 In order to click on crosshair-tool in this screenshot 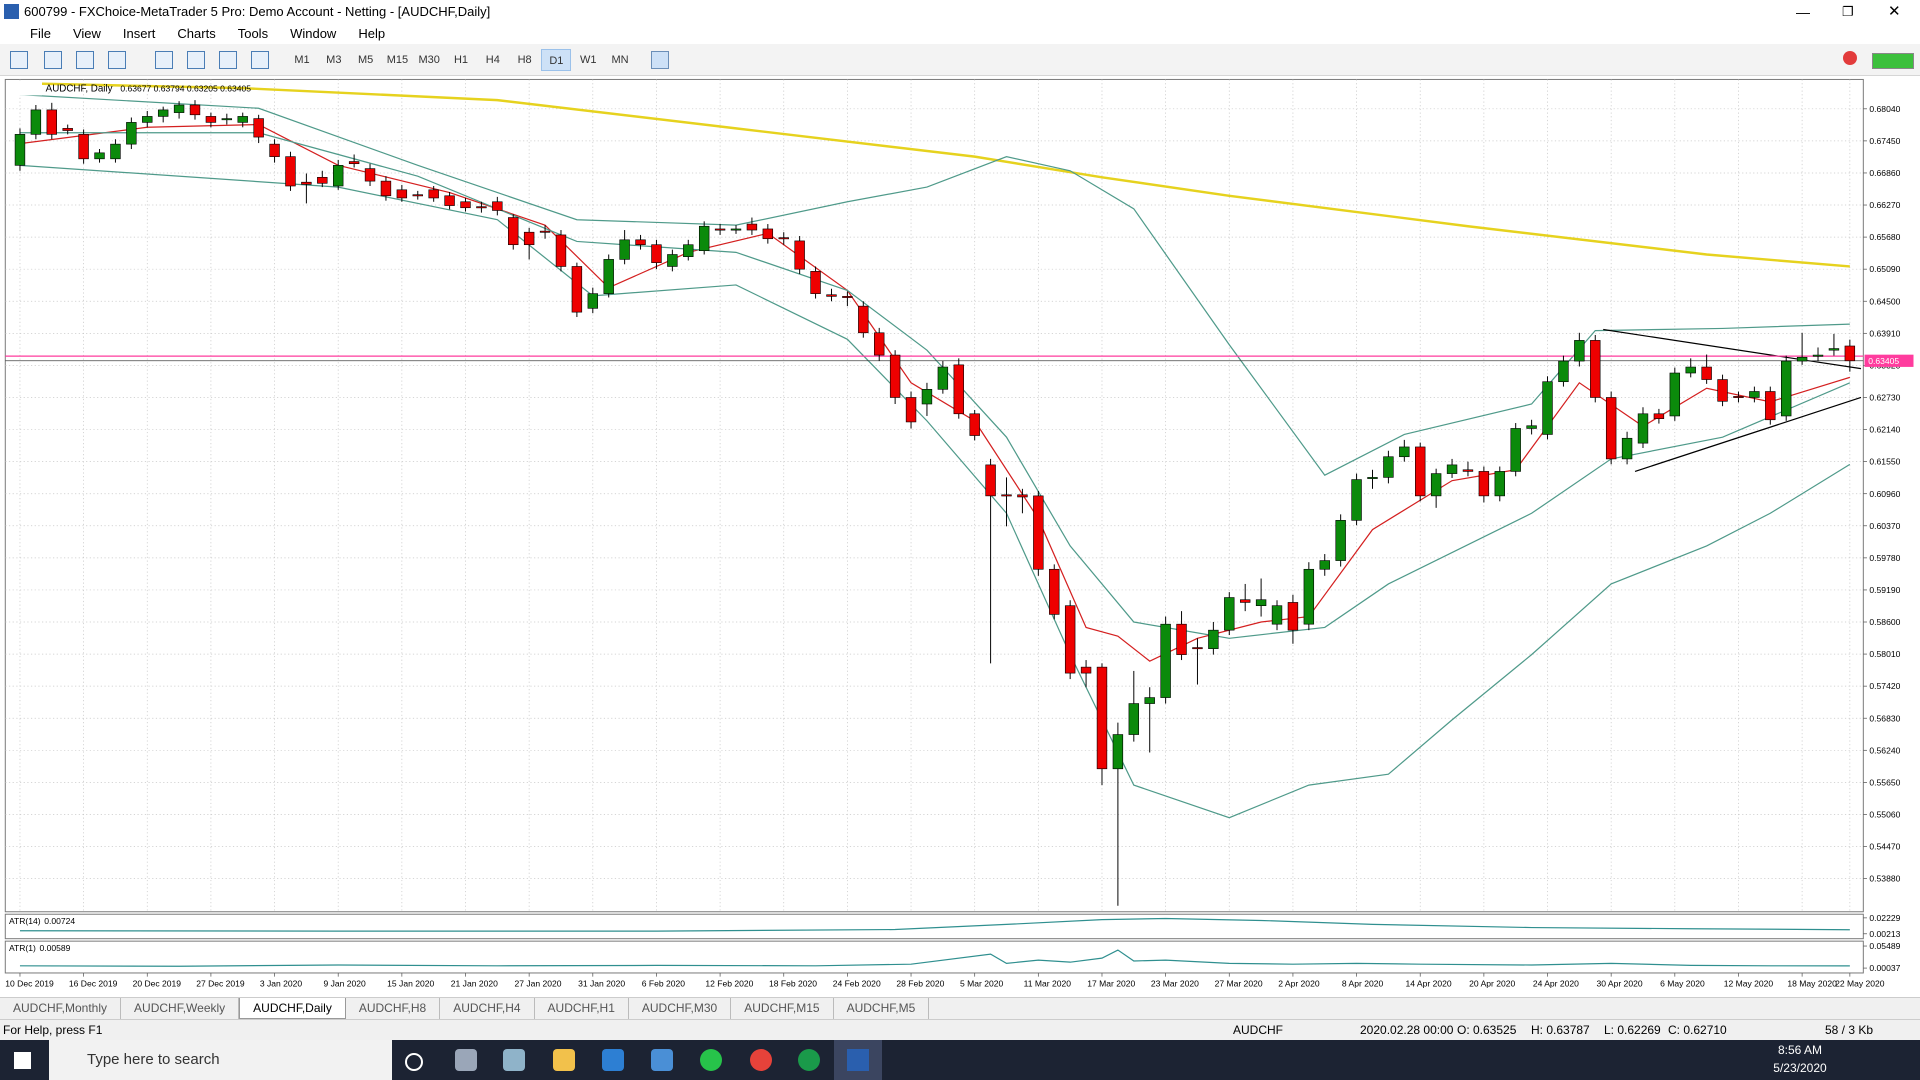, I will do `click(693, 60)`.